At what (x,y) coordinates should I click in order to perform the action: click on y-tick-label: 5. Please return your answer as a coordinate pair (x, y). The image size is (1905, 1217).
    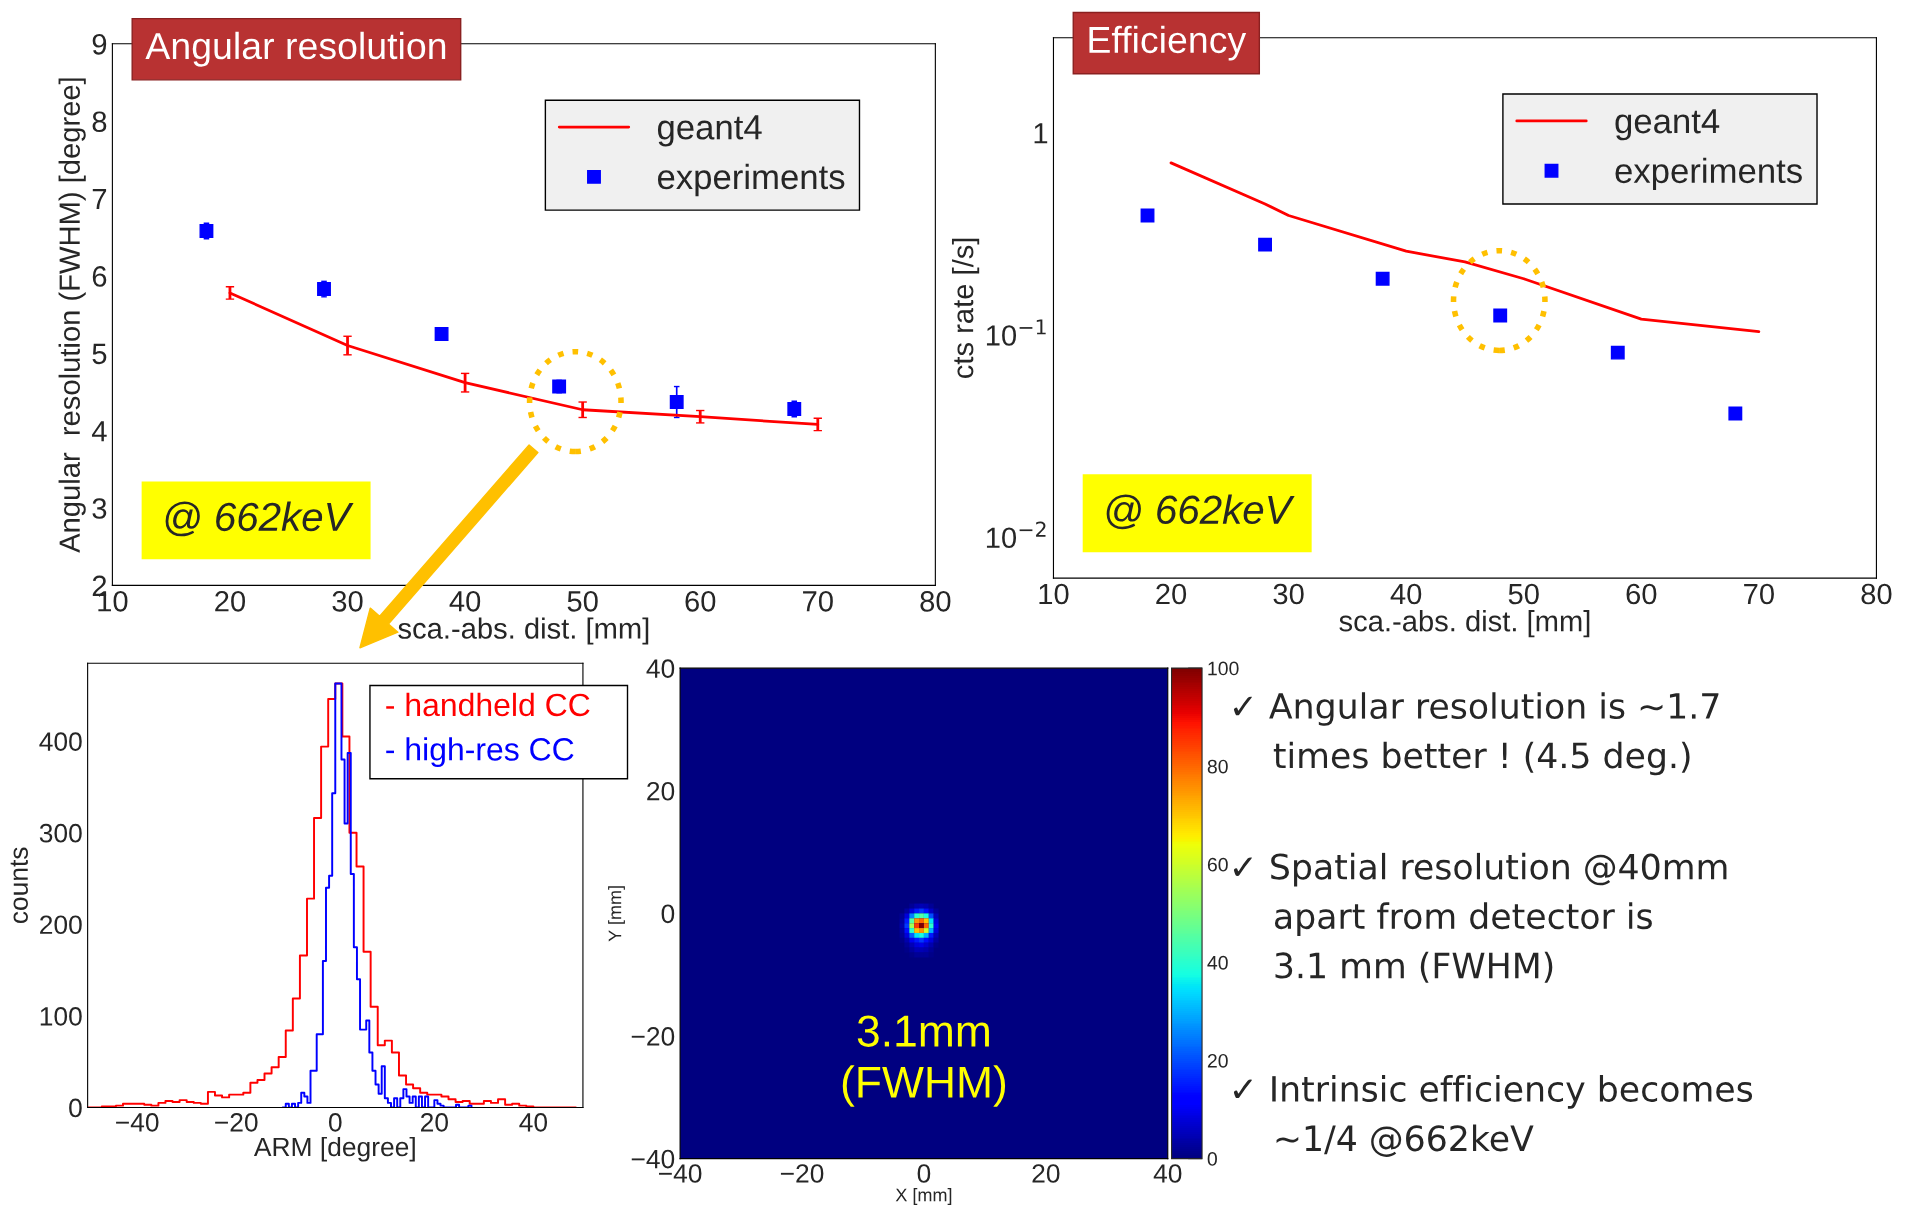
    Looking at the image, I should click on (99, 354).